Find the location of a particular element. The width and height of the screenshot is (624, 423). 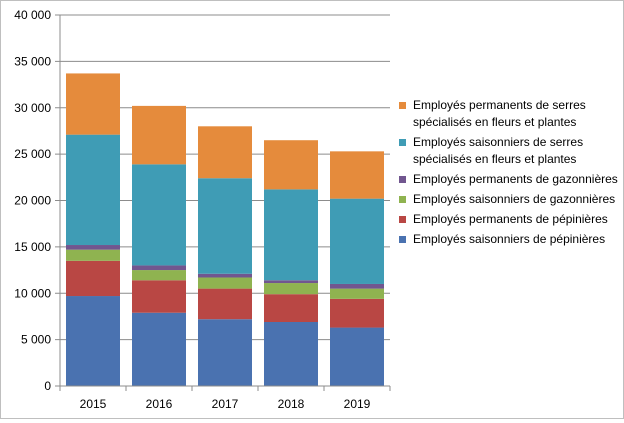

y-tick-label: 30 000 is located at coordinates (32, 108).